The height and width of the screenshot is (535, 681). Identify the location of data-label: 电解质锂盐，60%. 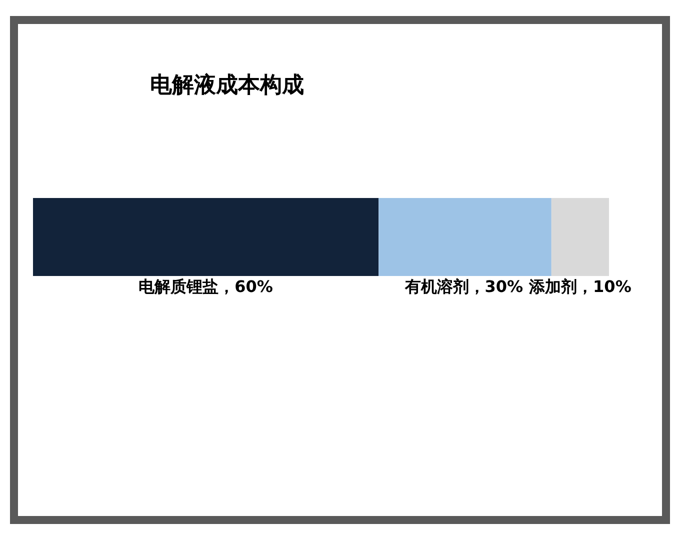
(205, 286).